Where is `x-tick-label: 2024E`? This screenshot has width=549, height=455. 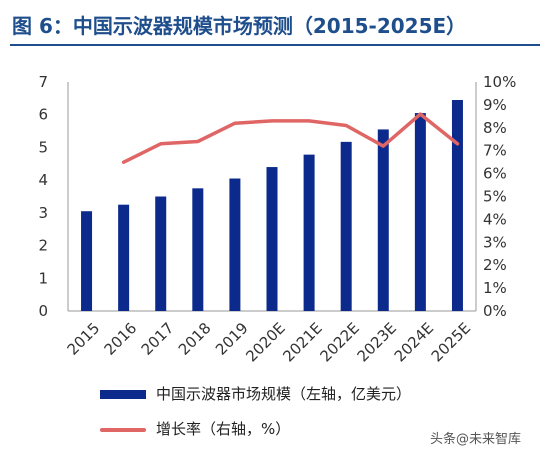 x-tick-label: 2024E is located at coordinates (414, 342).